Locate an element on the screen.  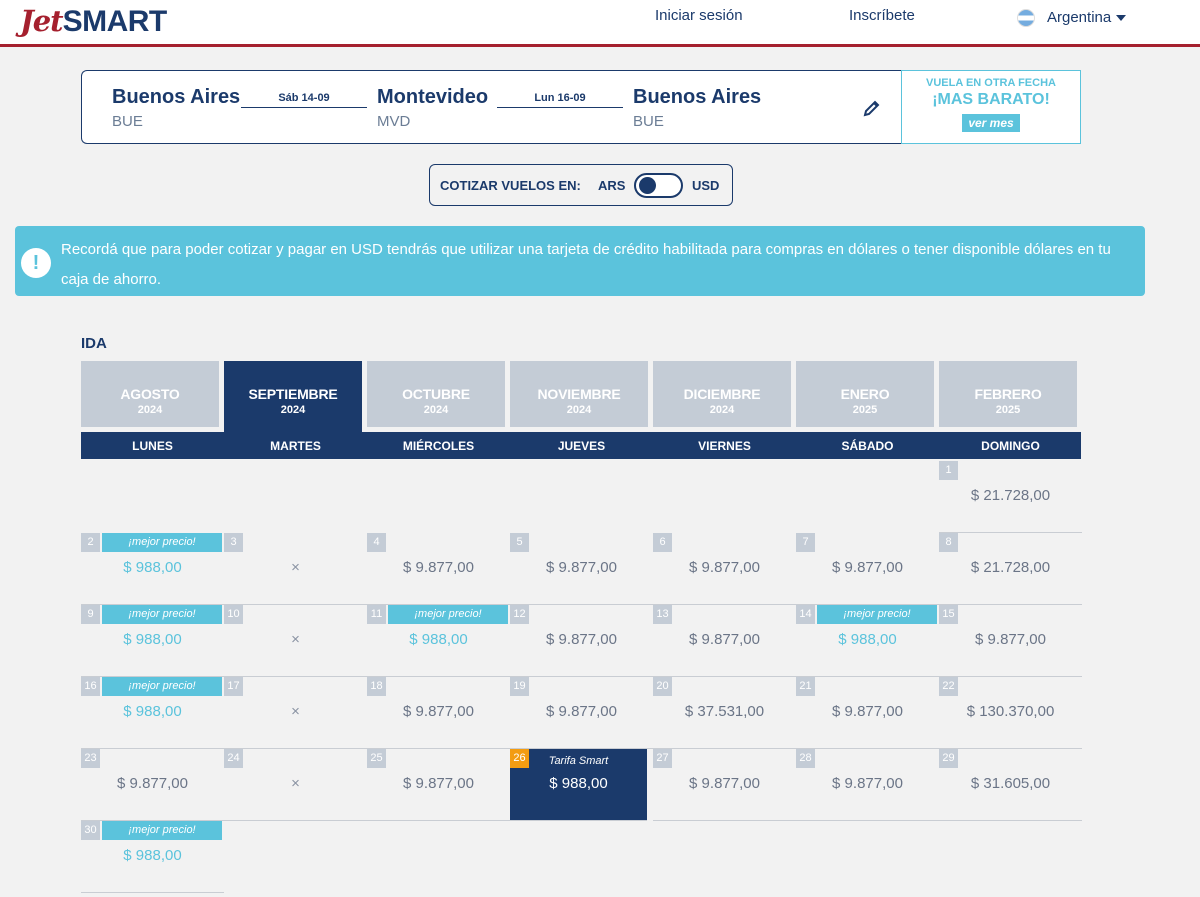
day-price: $ 21.728,00 is located at coordinates (1010, 495).